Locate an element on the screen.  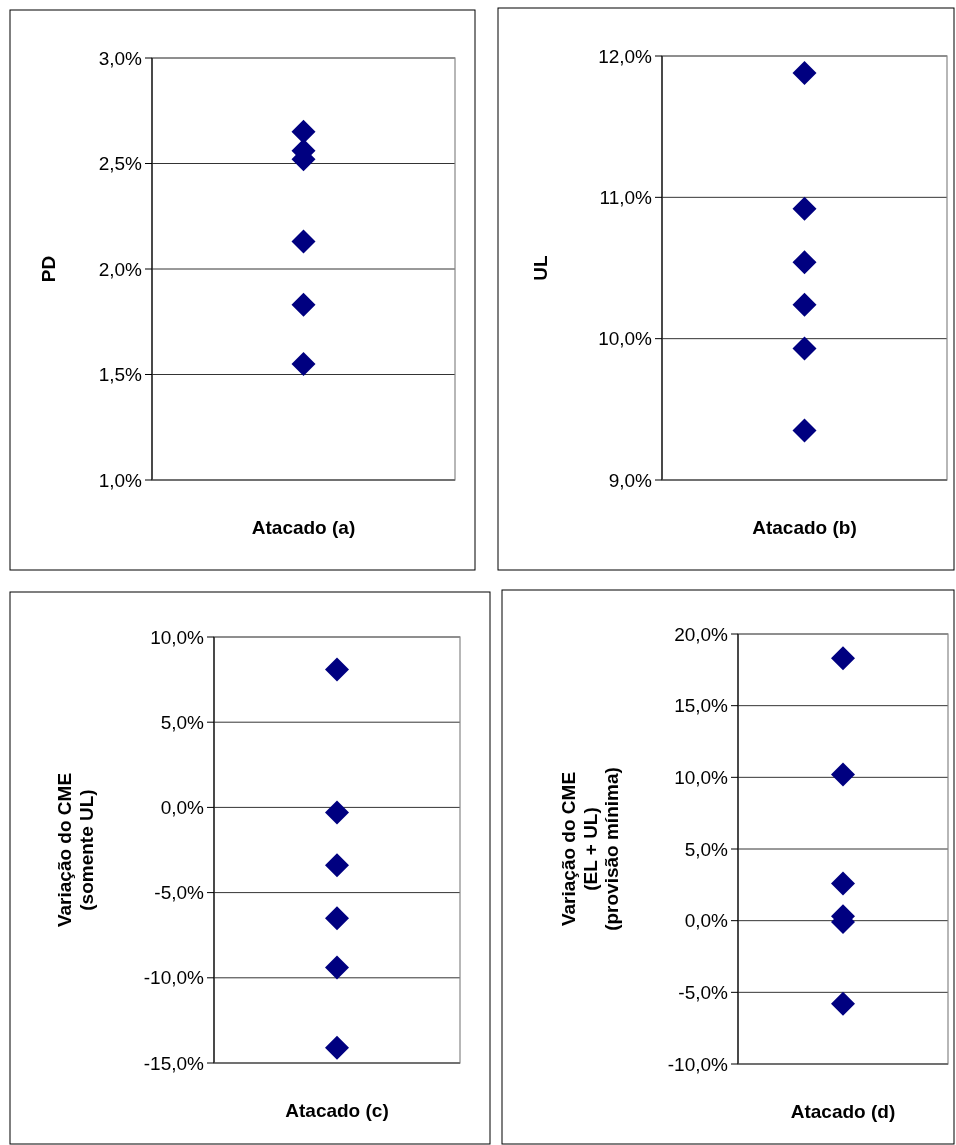
y-tick-label: 15,0% is located at coordinates (701, 706).